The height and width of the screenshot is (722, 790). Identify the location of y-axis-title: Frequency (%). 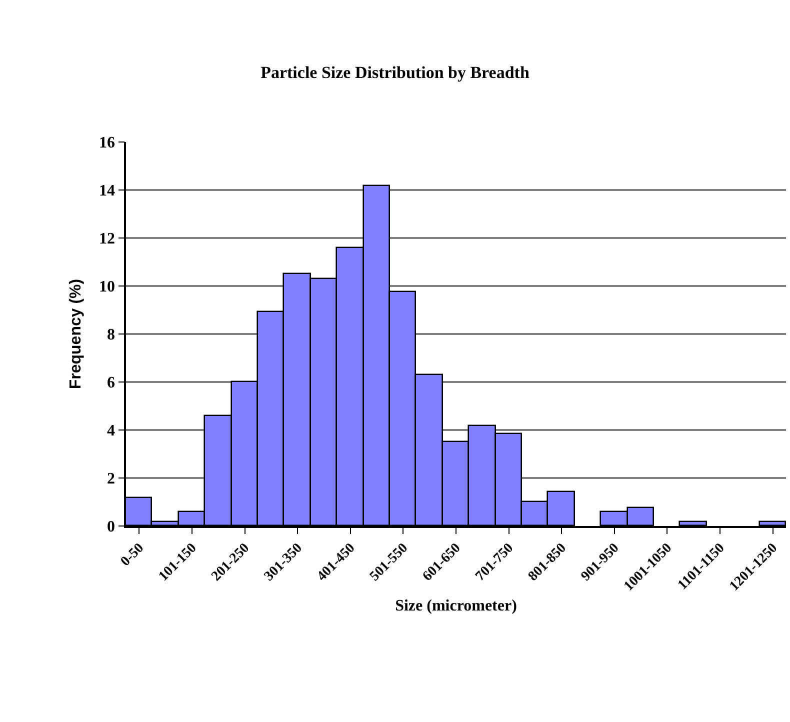
(75, 334).